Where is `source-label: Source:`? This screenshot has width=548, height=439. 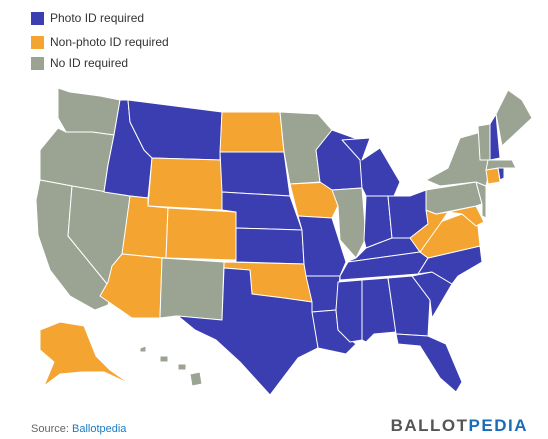 source-label: Source: is located at coordinates (50, 429).